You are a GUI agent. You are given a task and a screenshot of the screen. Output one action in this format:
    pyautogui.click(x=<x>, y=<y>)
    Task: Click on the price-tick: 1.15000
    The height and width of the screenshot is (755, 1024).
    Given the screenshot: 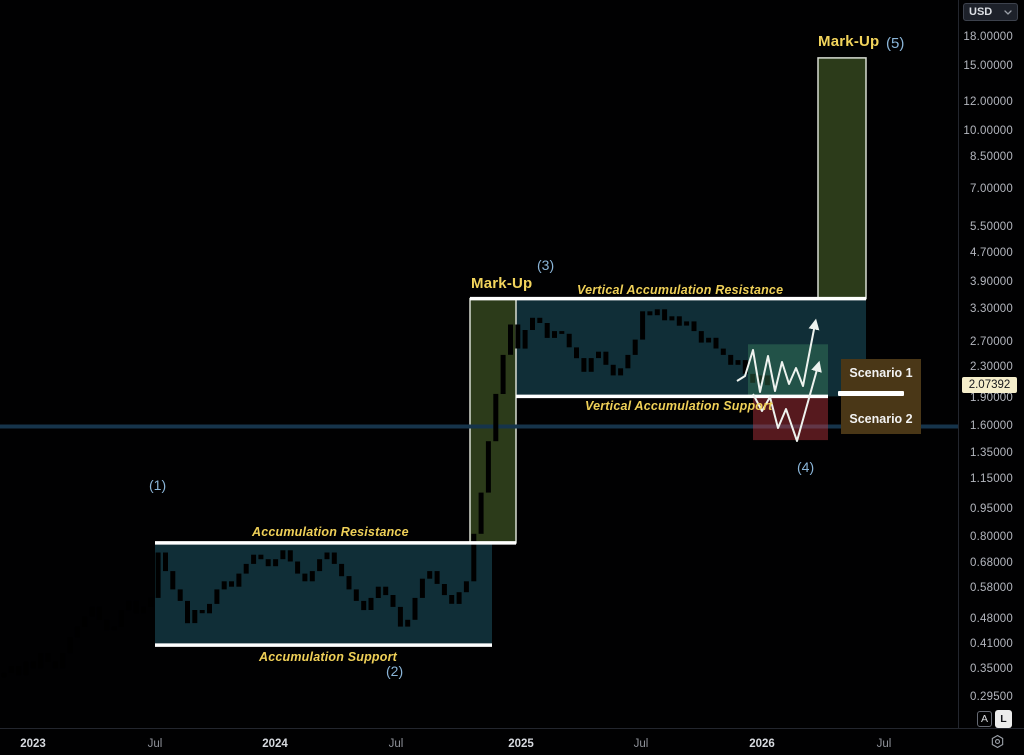 What is the action you would take?
    pyautogui.click(x=991, y=479)
    